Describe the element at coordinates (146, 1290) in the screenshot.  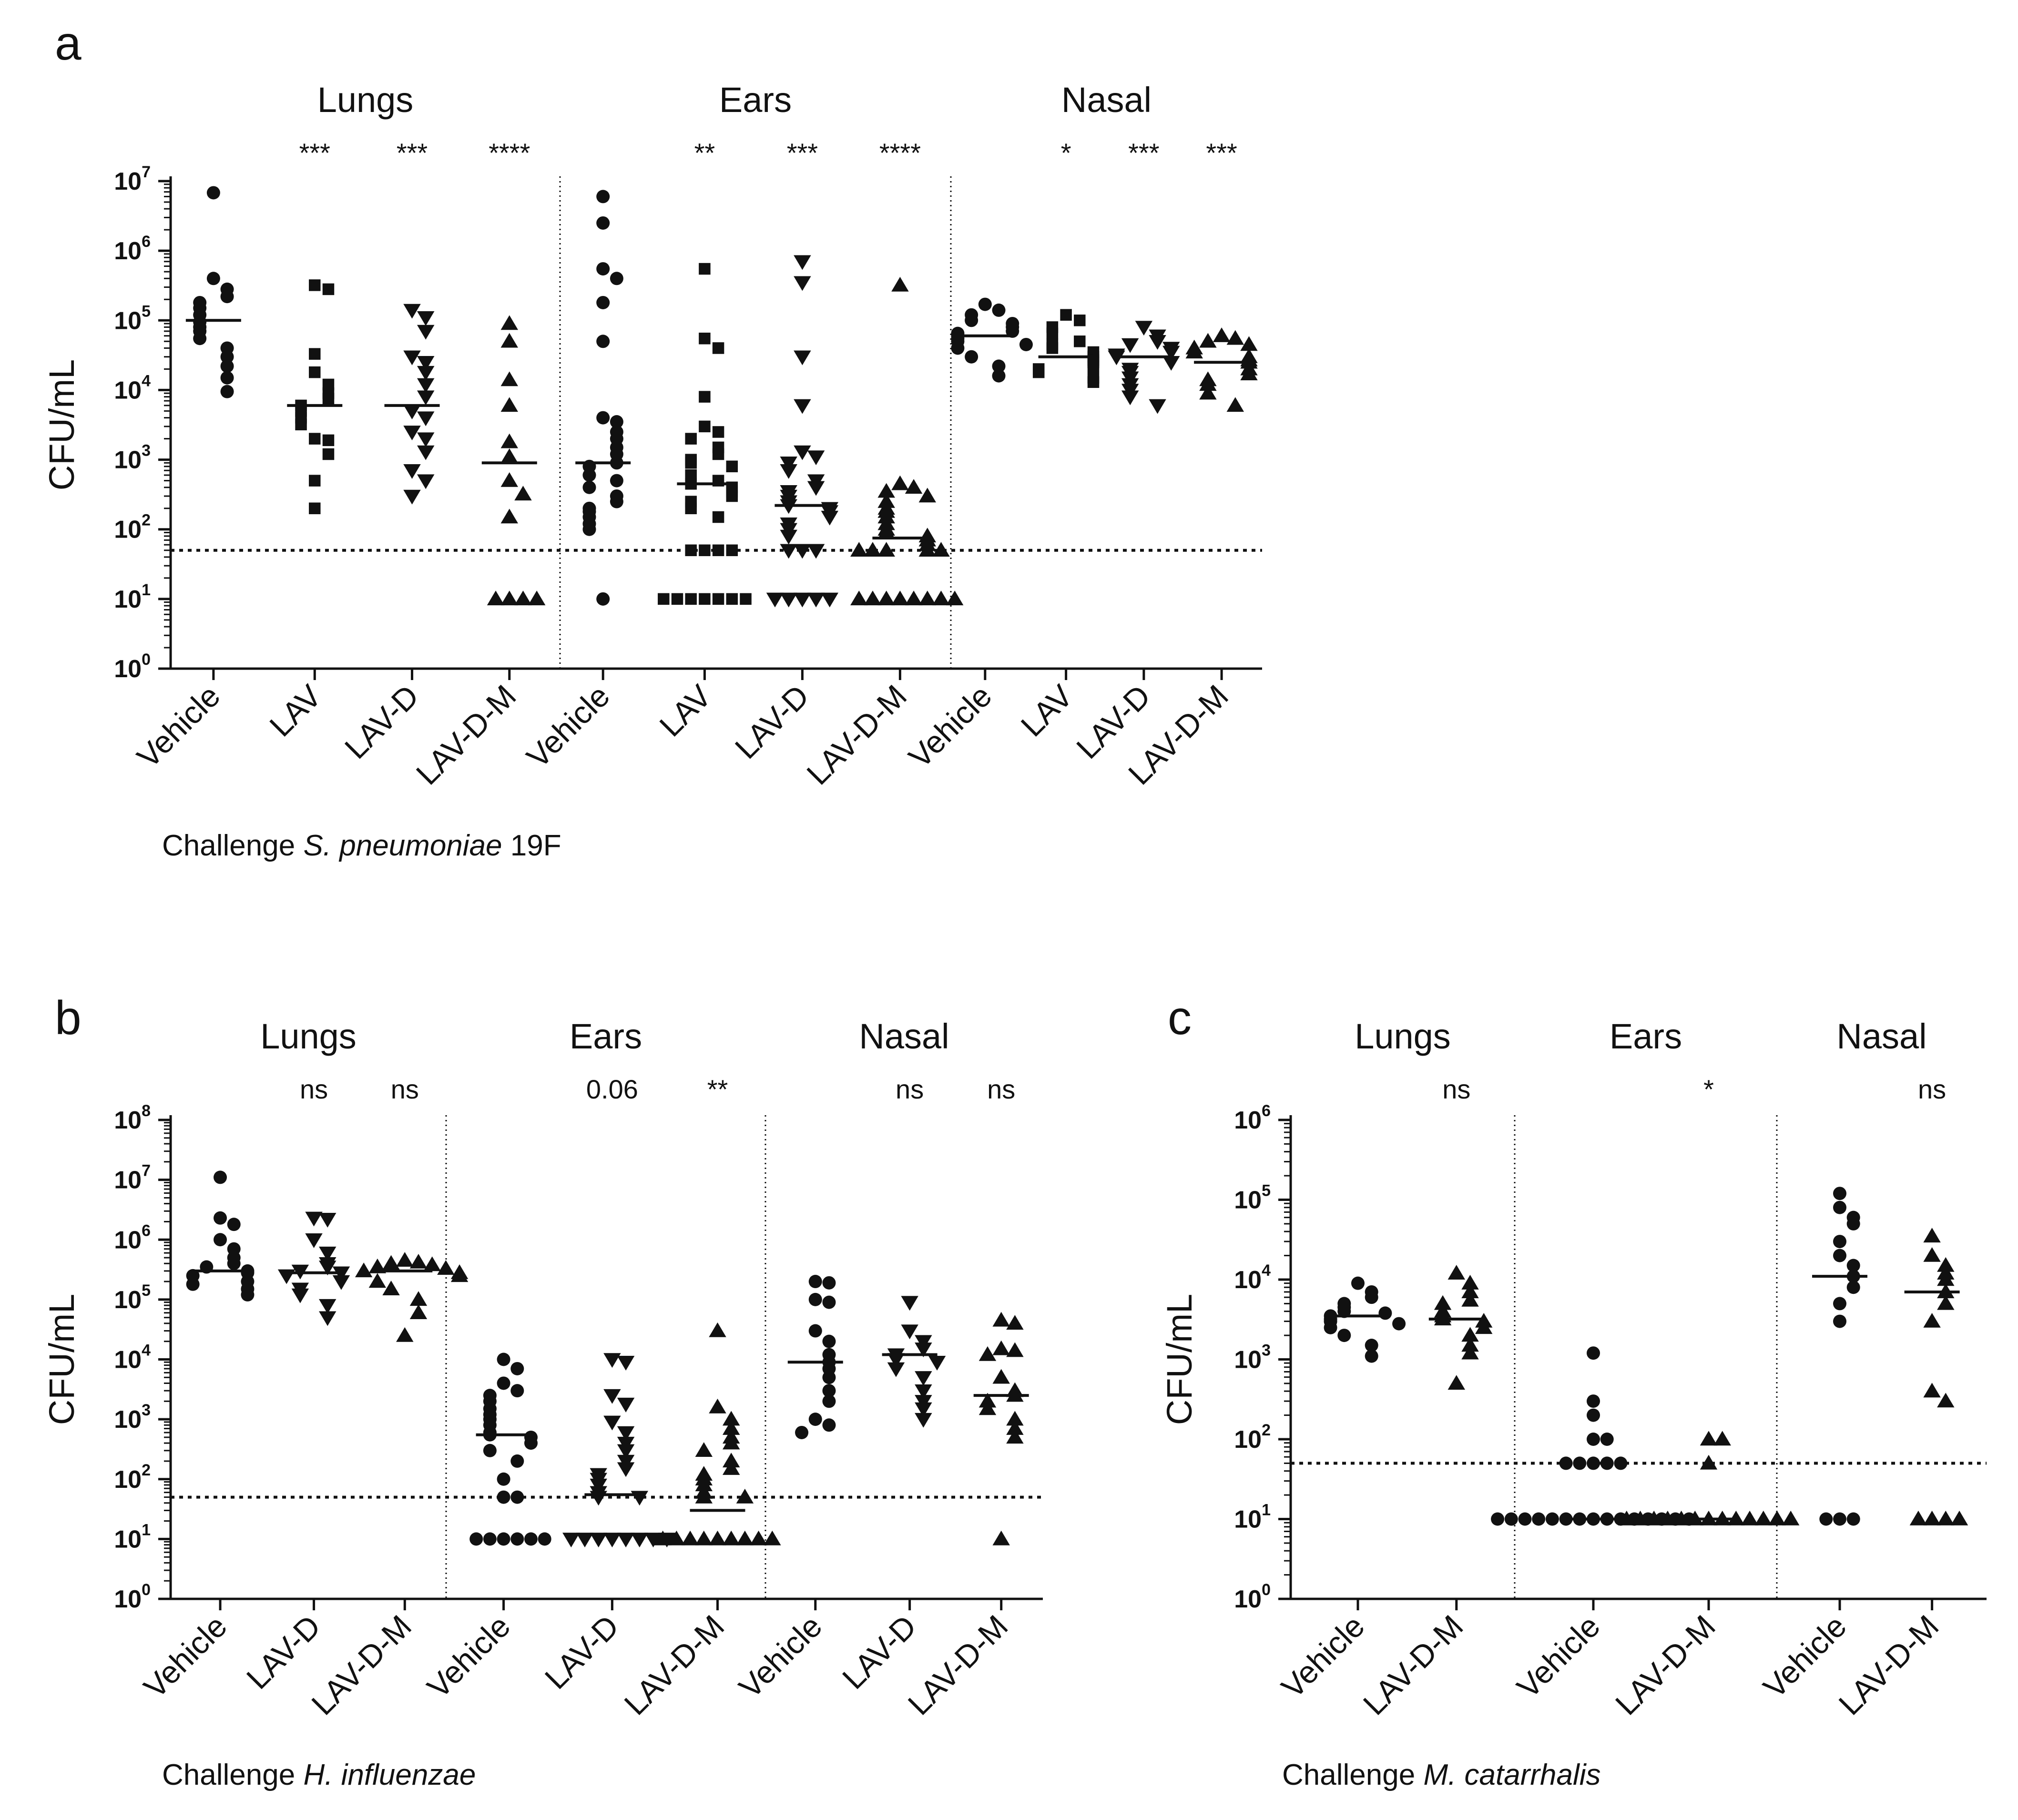
I see `y-tick-exponent: 5` at that location.